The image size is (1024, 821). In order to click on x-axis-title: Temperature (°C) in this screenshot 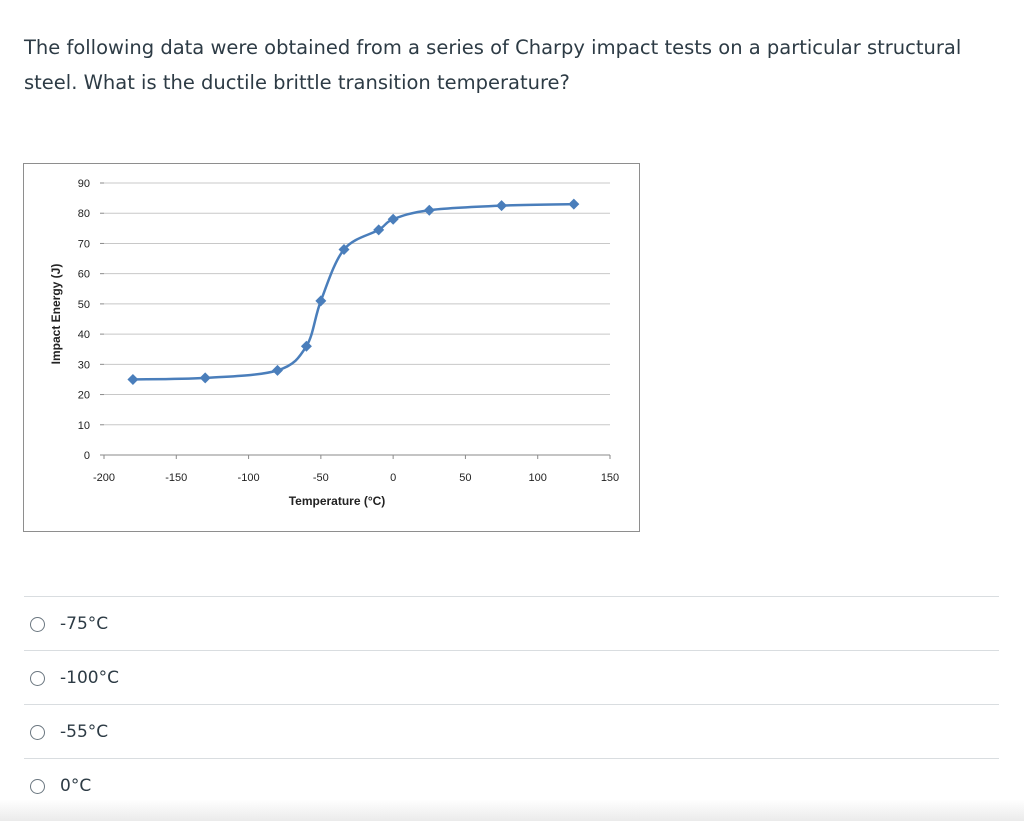, I will do `click(337, 501)`.